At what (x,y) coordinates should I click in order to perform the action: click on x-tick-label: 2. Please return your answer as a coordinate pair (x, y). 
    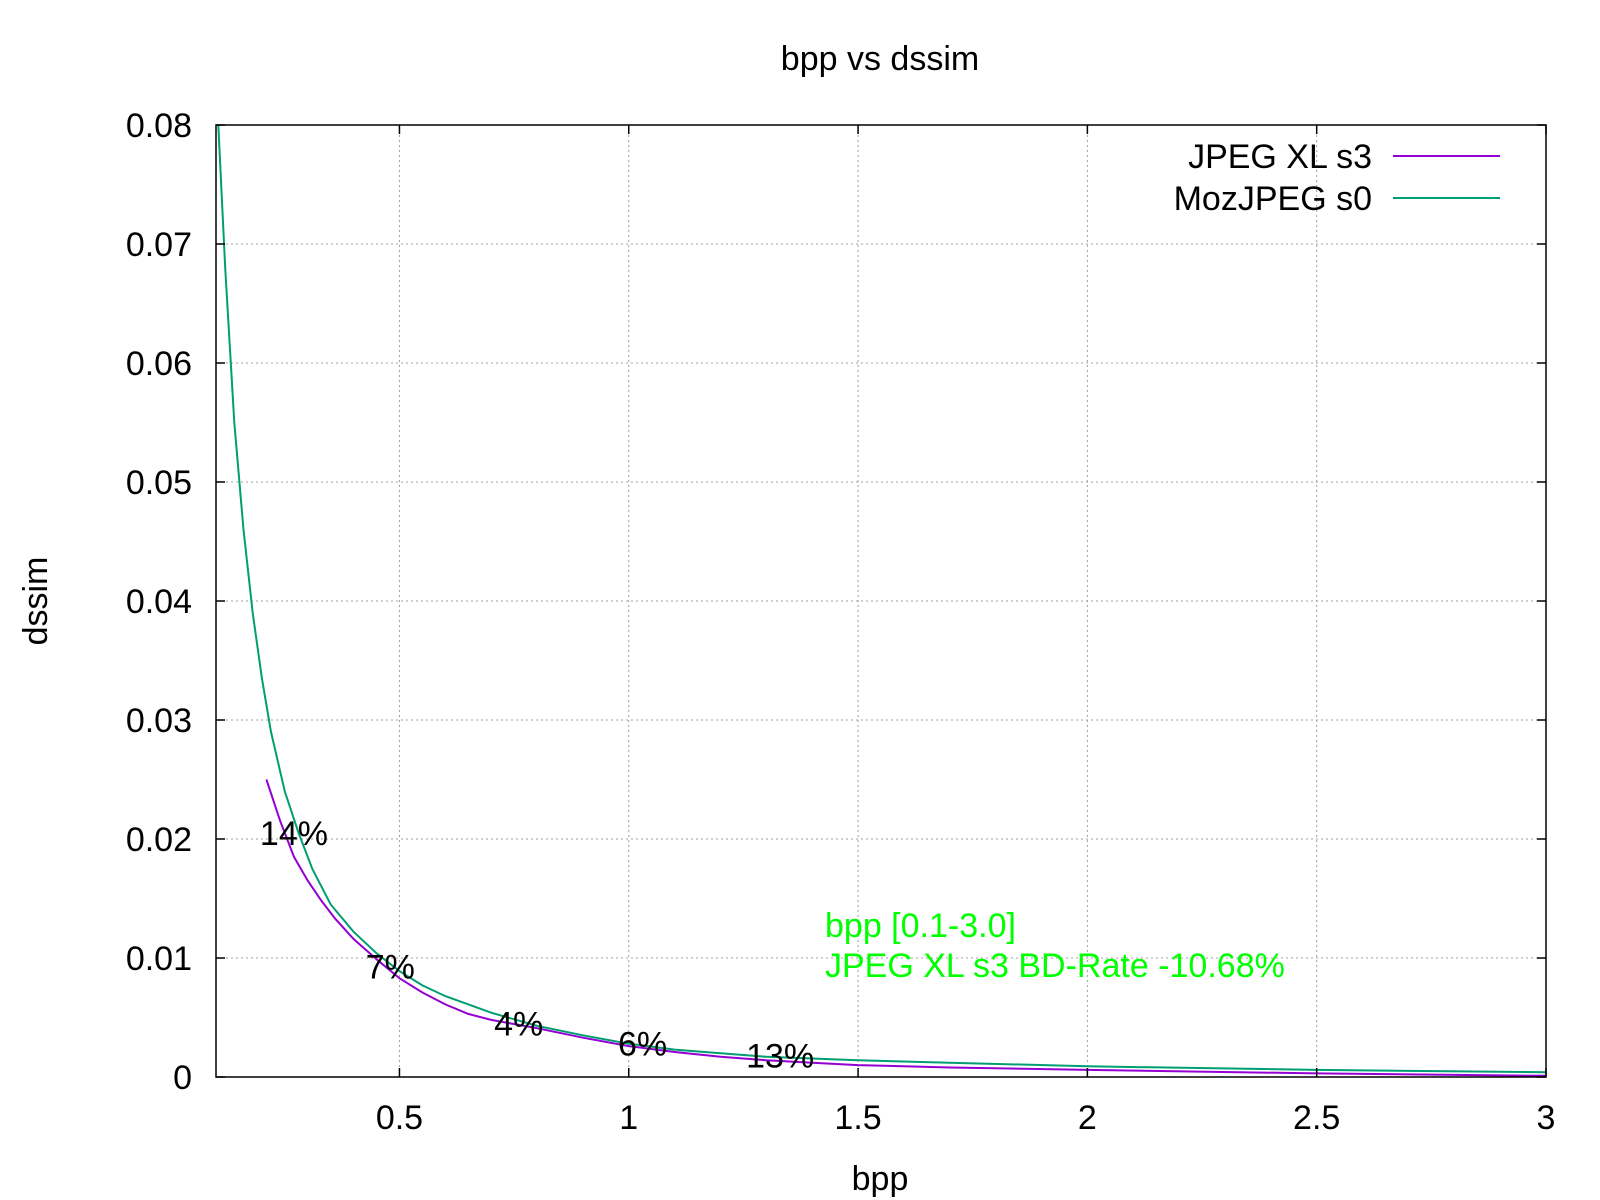
    Looking at the image, I should click on (1087, 1118).